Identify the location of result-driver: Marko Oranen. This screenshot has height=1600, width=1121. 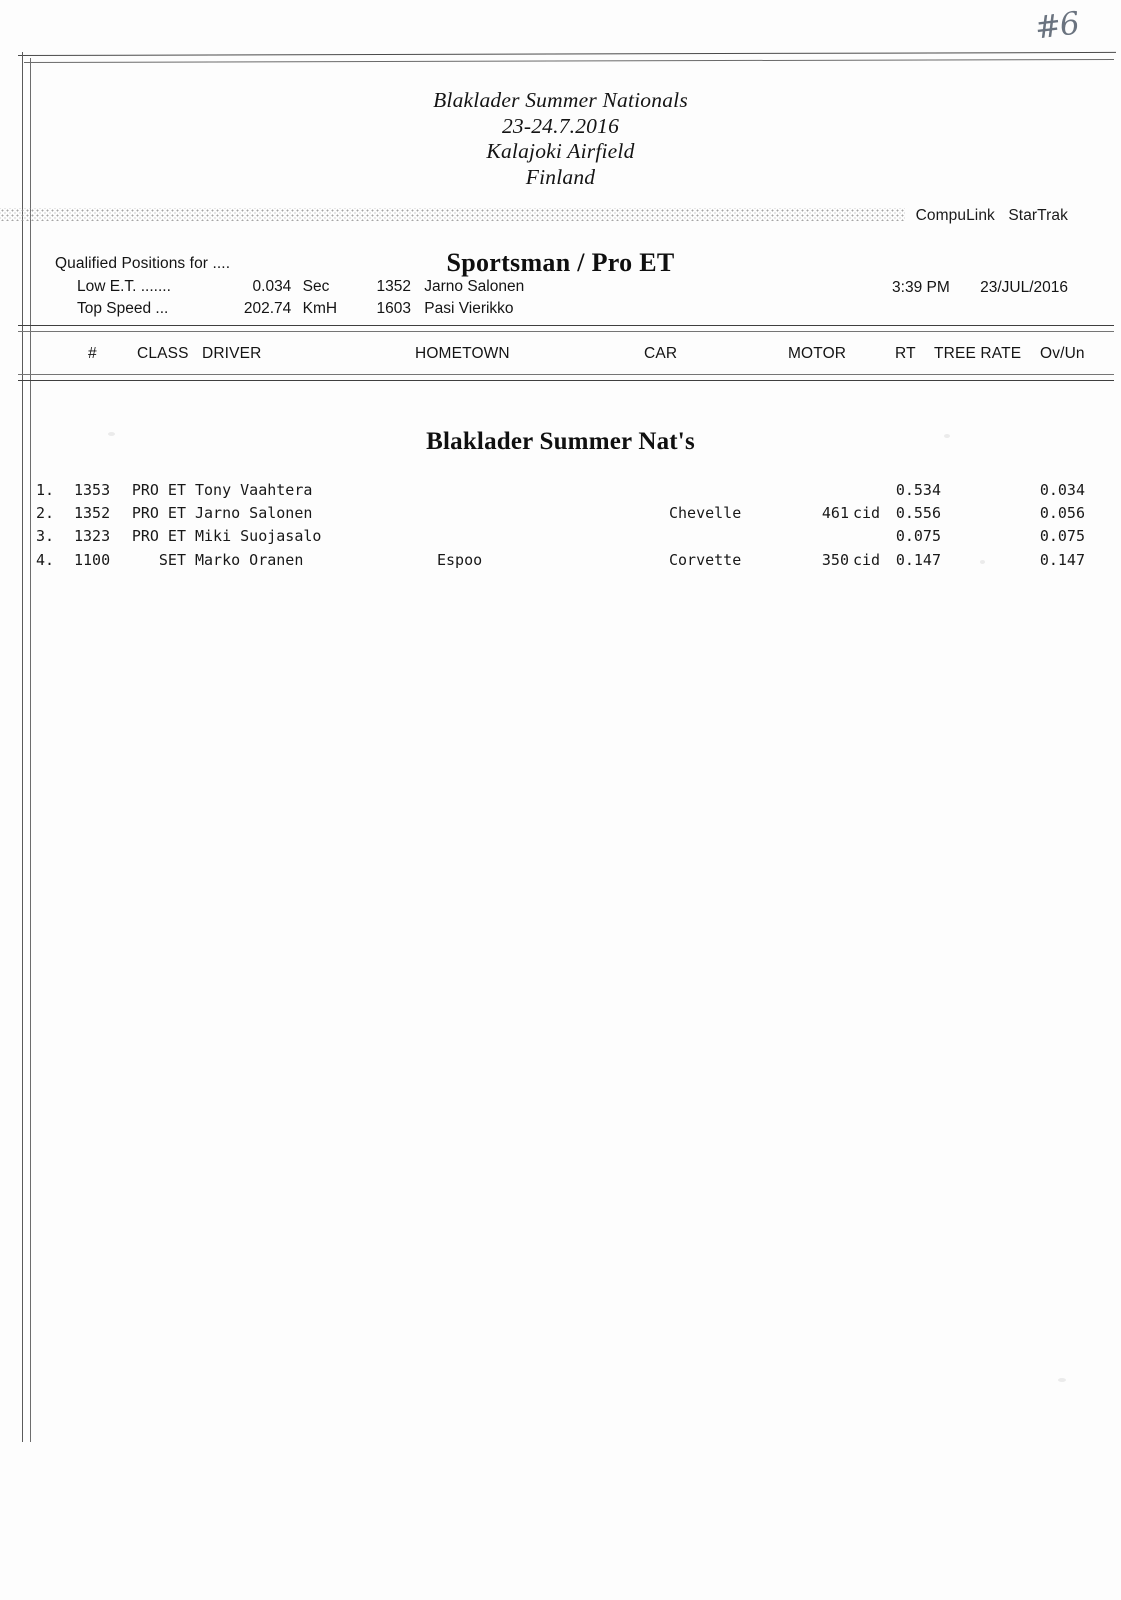
(249, 559).